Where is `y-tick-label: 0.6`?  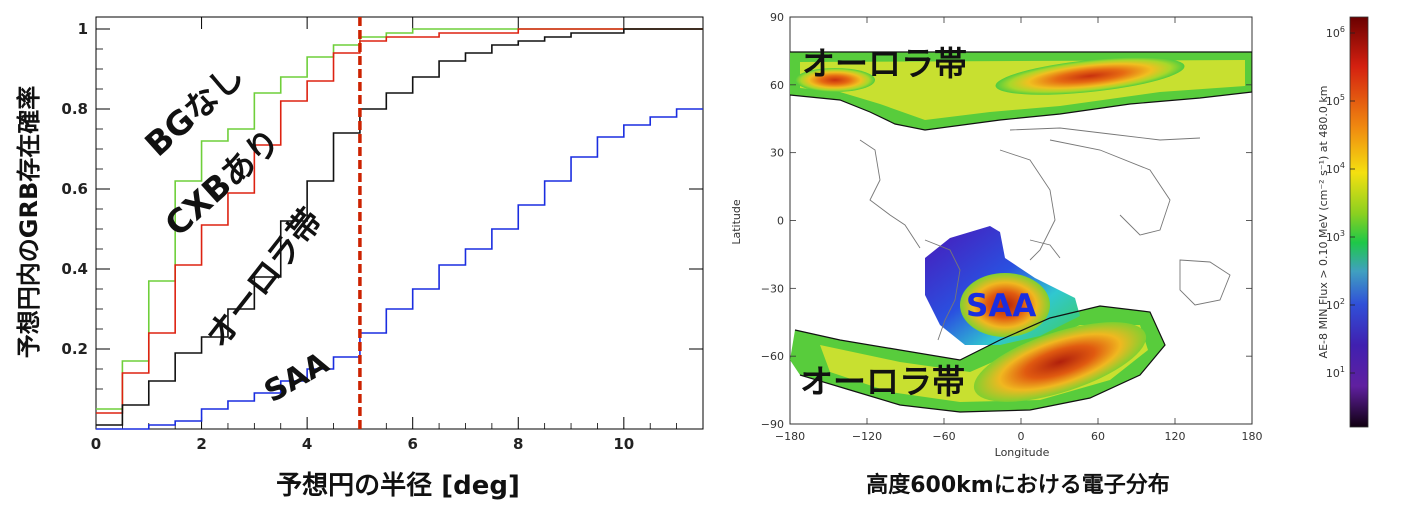
y-tick-label: 0.6 is located at coordinates (74, 189).